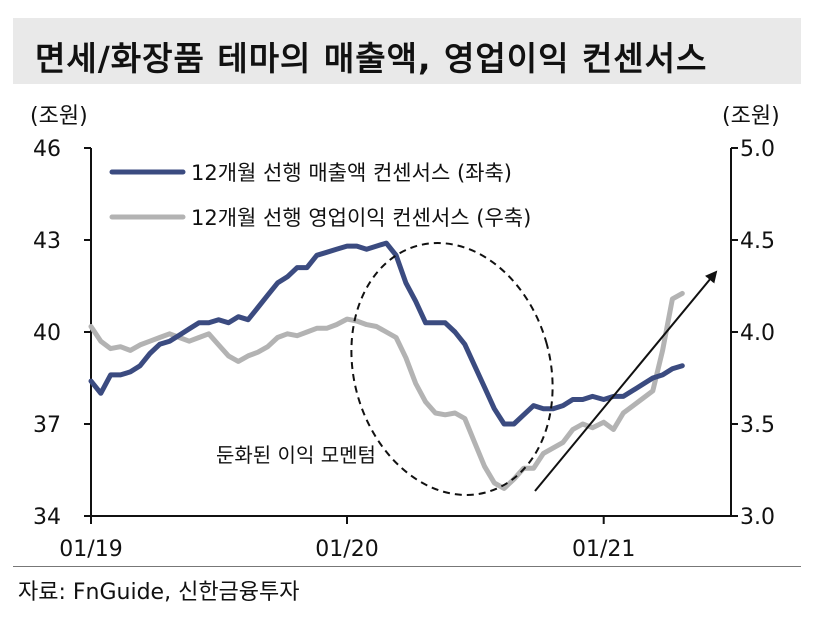  Describe the element at coordinates (757, 333) in the screenshot. I see `right-tick-label: 4.0` at that location.